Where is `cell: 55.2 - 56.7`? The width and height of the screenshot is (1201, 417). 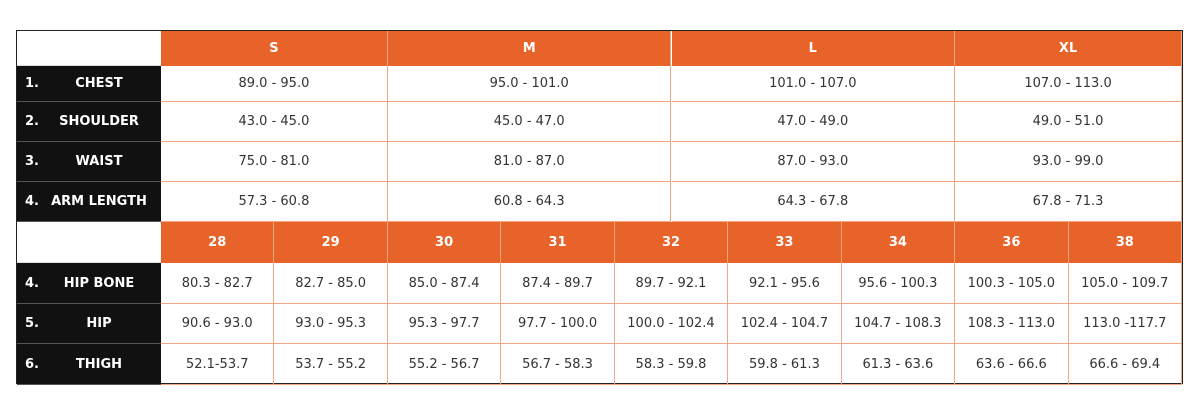 cell: 55.2 - 56.7 is located at coordinates (444, 364).